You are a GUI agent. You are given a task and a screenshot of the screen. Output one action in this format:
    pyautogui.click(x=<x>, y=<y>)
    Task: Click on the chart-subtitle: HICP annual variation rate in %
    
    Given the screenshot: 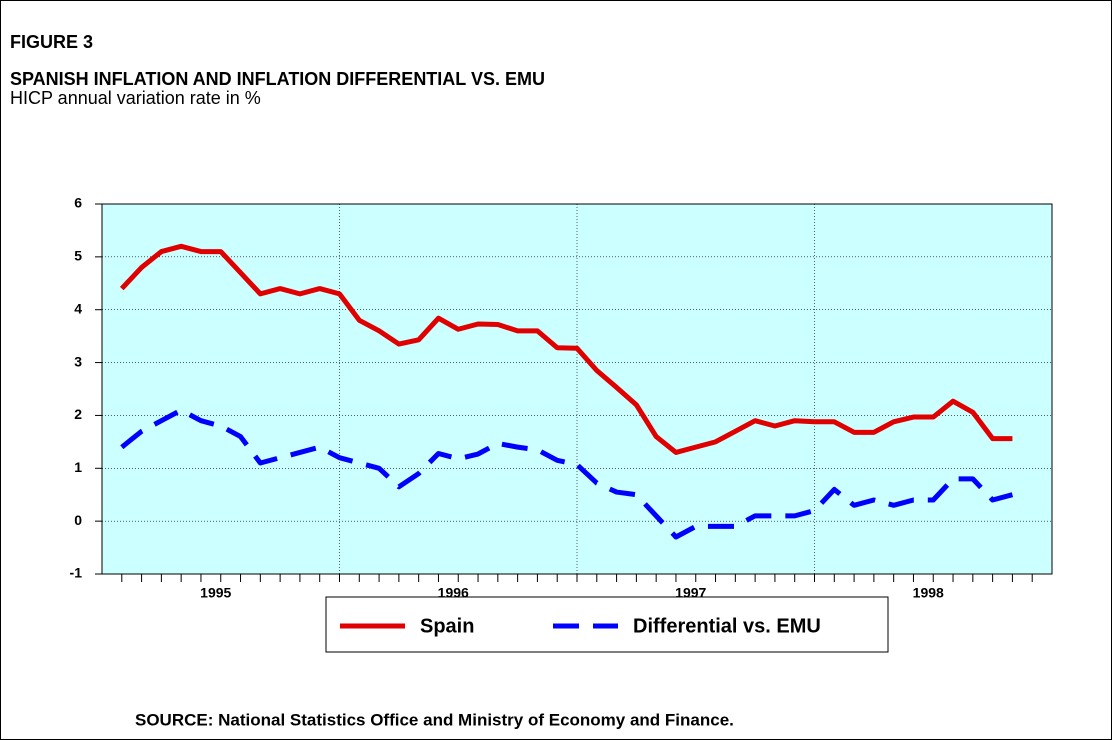 What is the action you would take?
    pyautogui.click(x=135, y=98)
    